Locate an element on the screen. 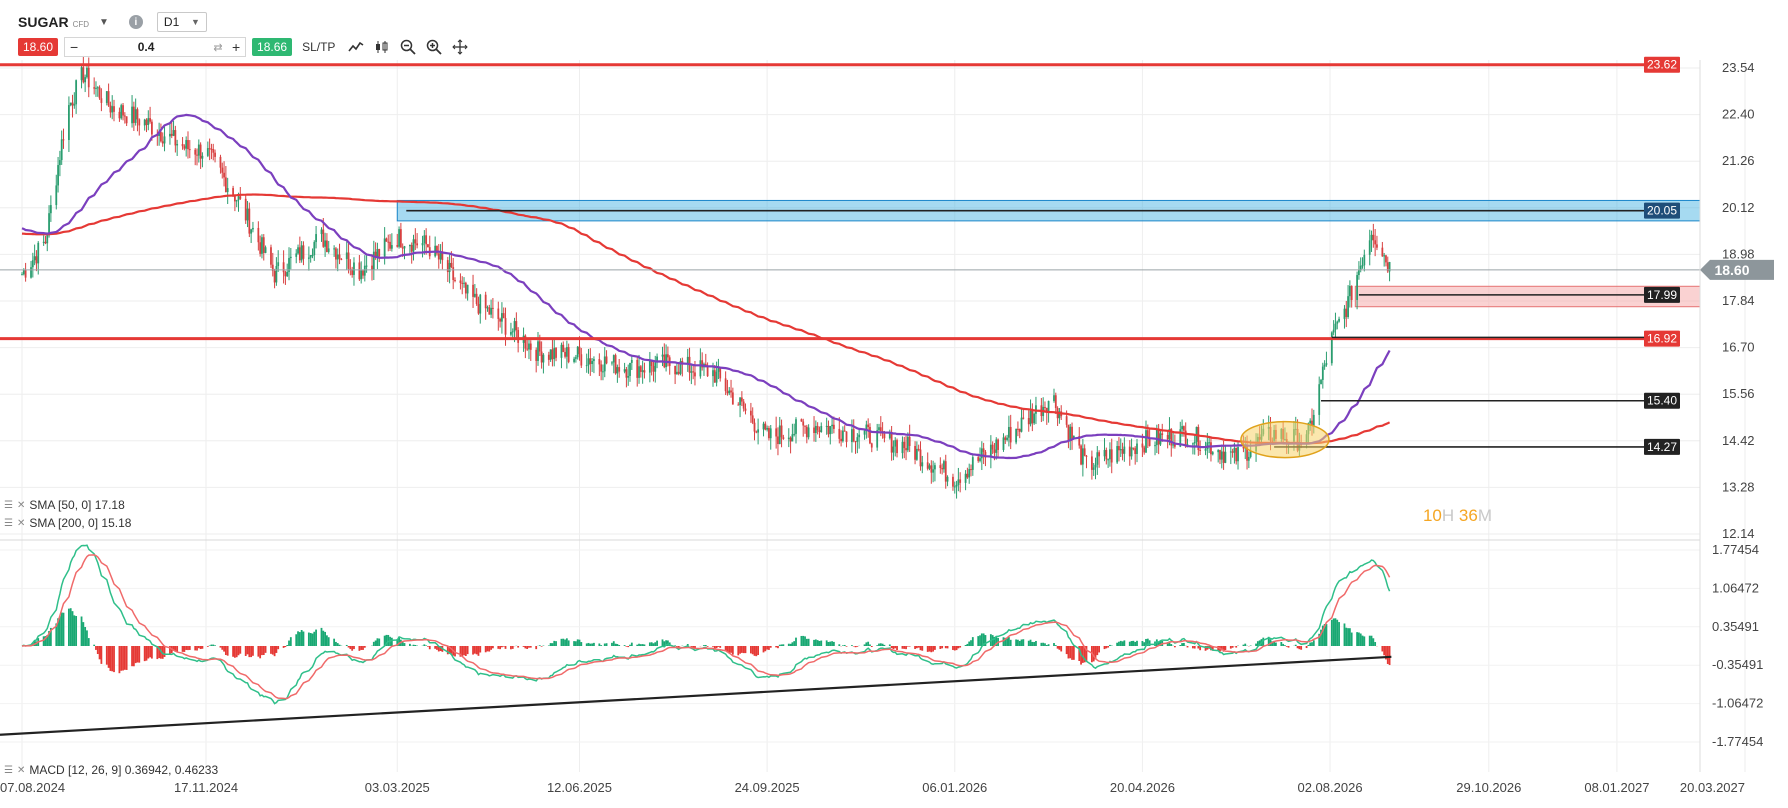 The width and height of the screenshot is (1788, 808). sltp-button: SL/TP is located at coordinates (319, 47).